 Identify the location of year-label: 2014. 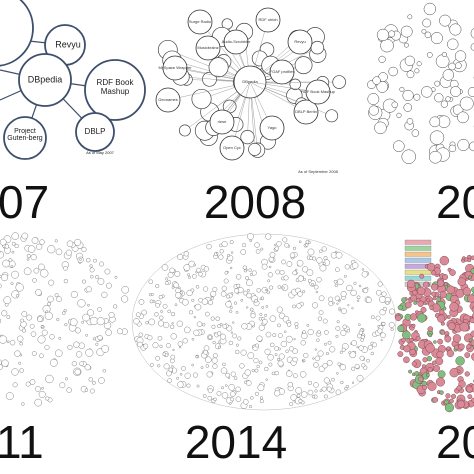
(236, 442).